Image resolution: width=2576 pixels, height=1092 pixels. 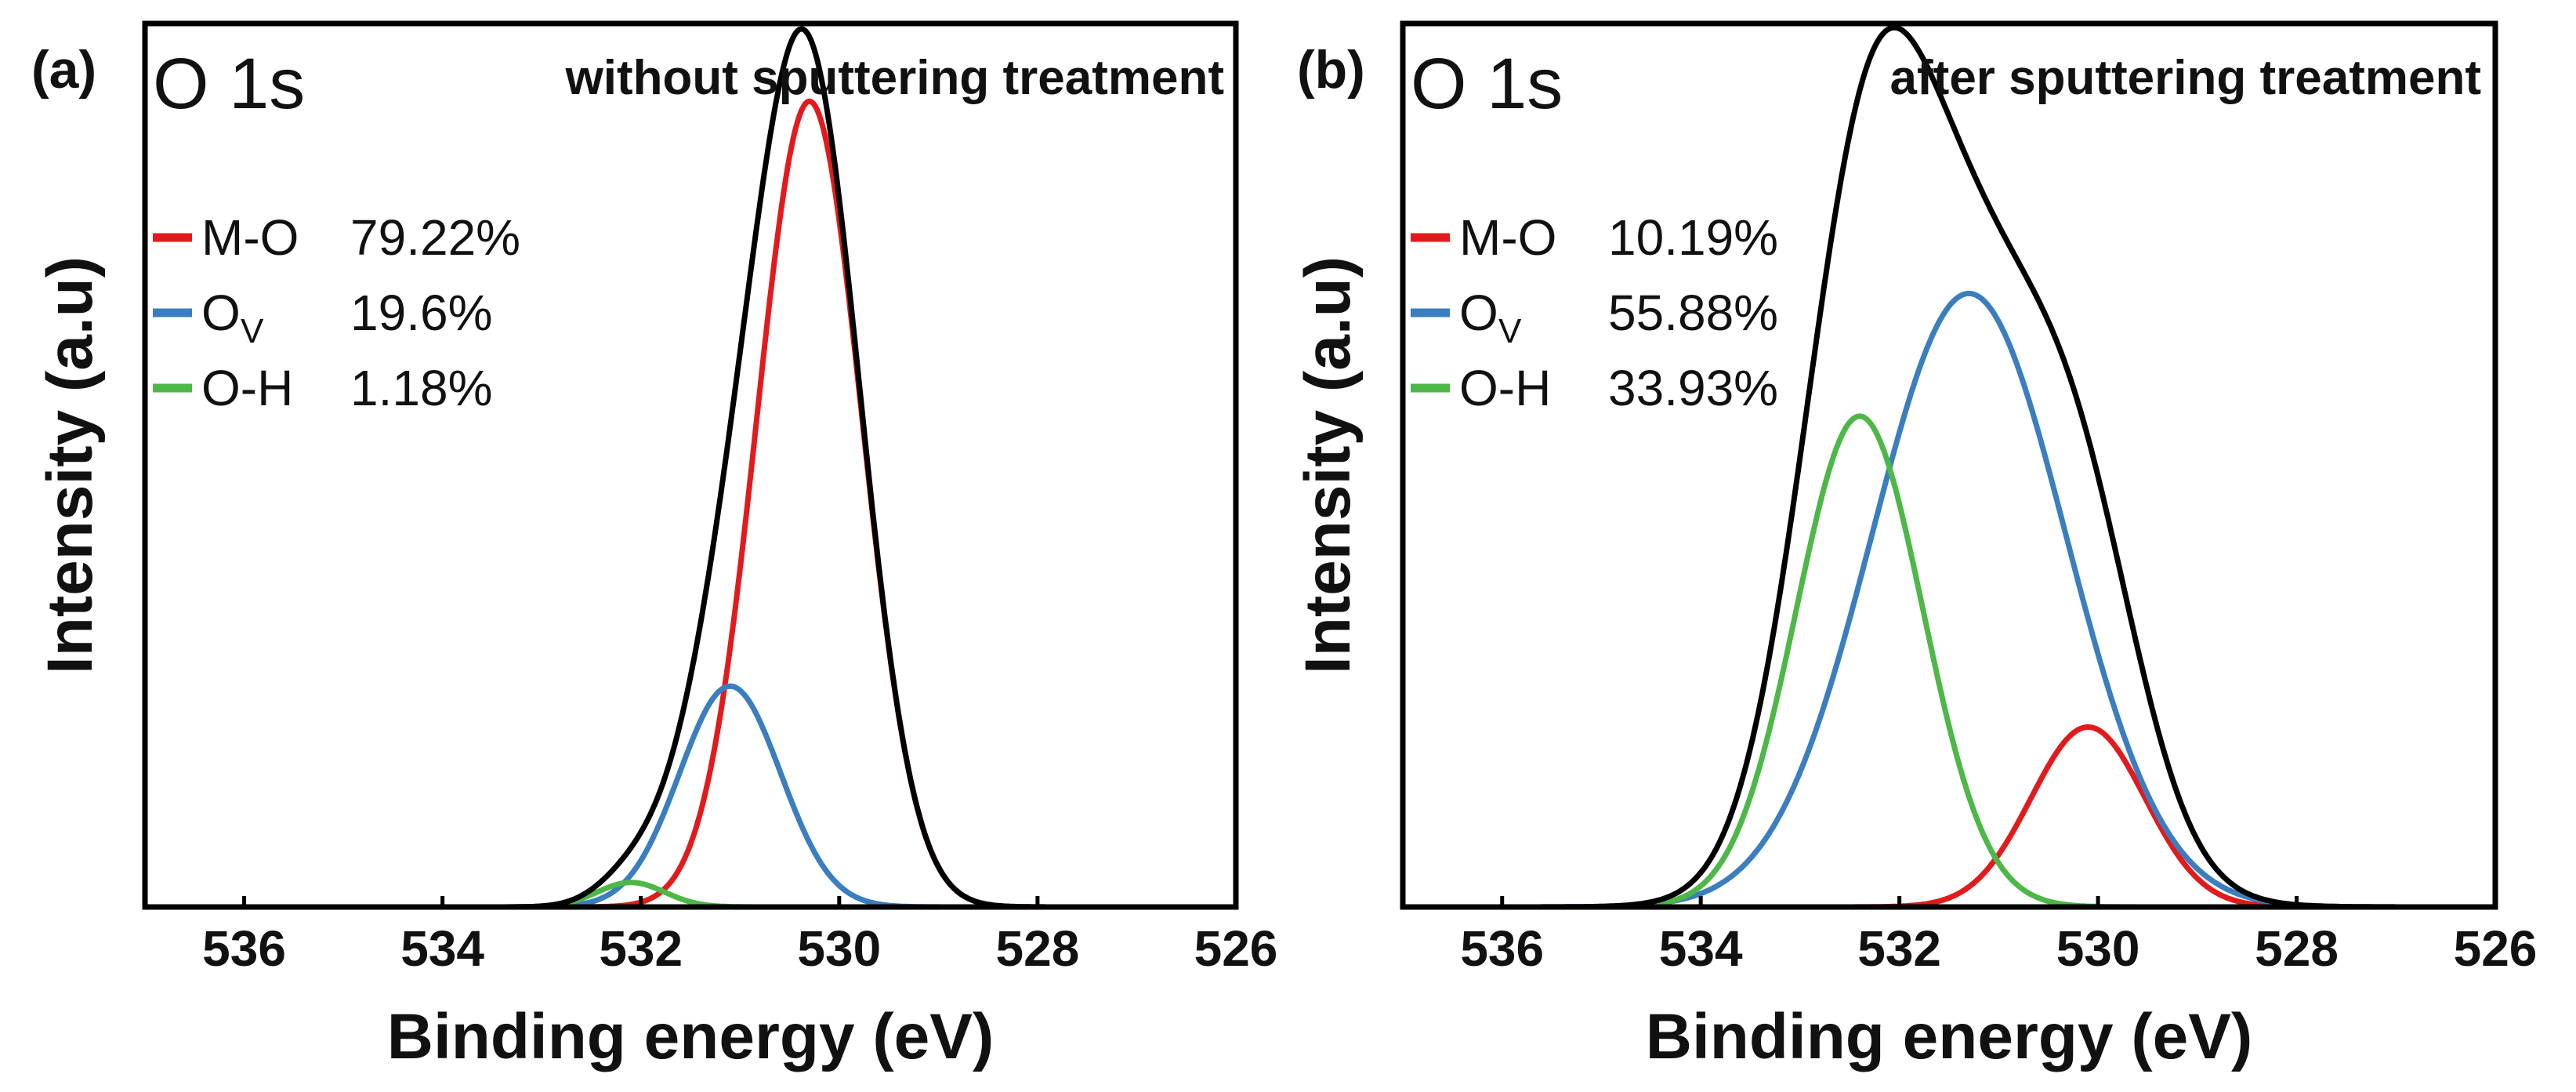 What do you see at coordinates (1693, 388) in the screenshot?
I see `legend-percent: 33.93%` at bounding box center [1693, 388].